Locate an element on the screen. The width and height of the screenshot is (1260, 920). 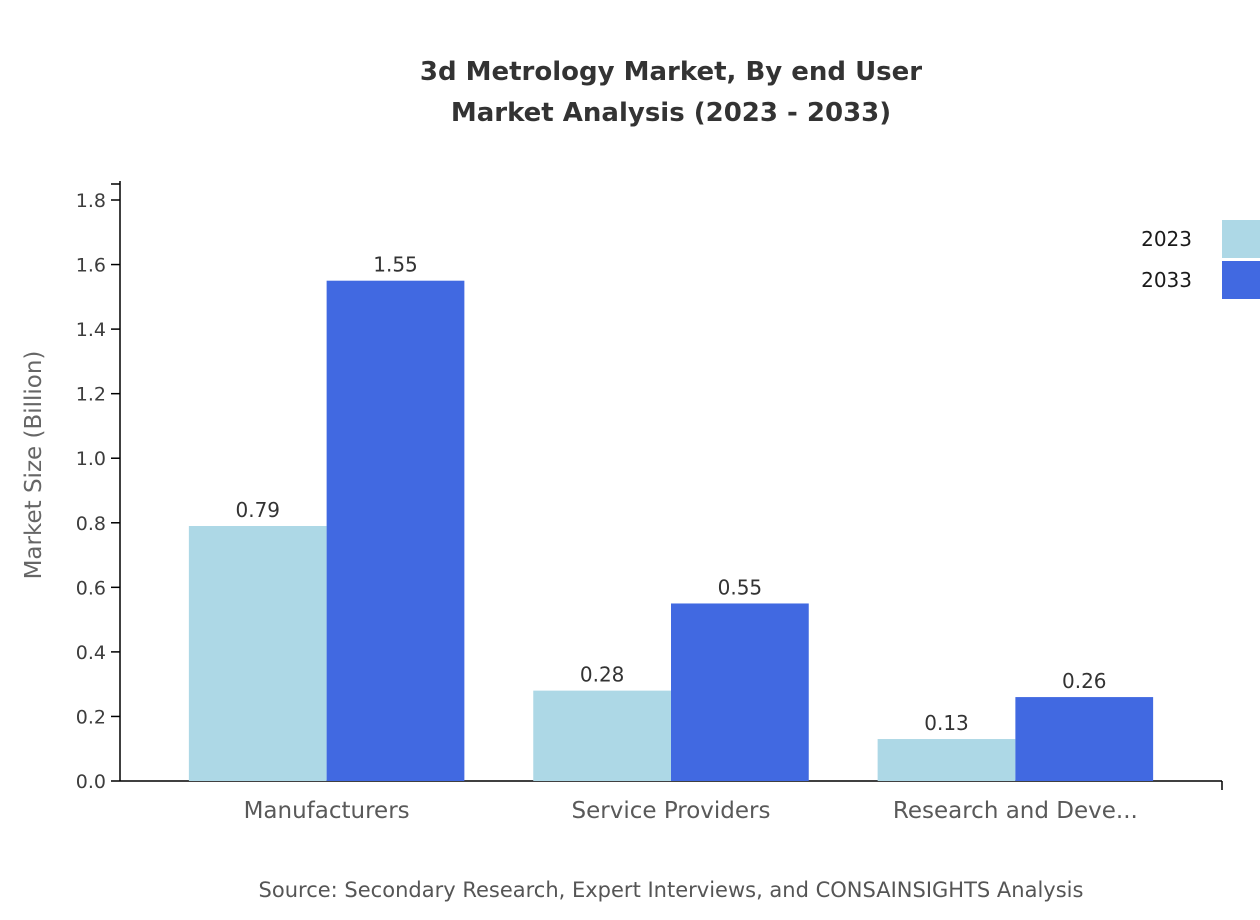
bar-2033-cat0 is located at coordinates (395, 530).